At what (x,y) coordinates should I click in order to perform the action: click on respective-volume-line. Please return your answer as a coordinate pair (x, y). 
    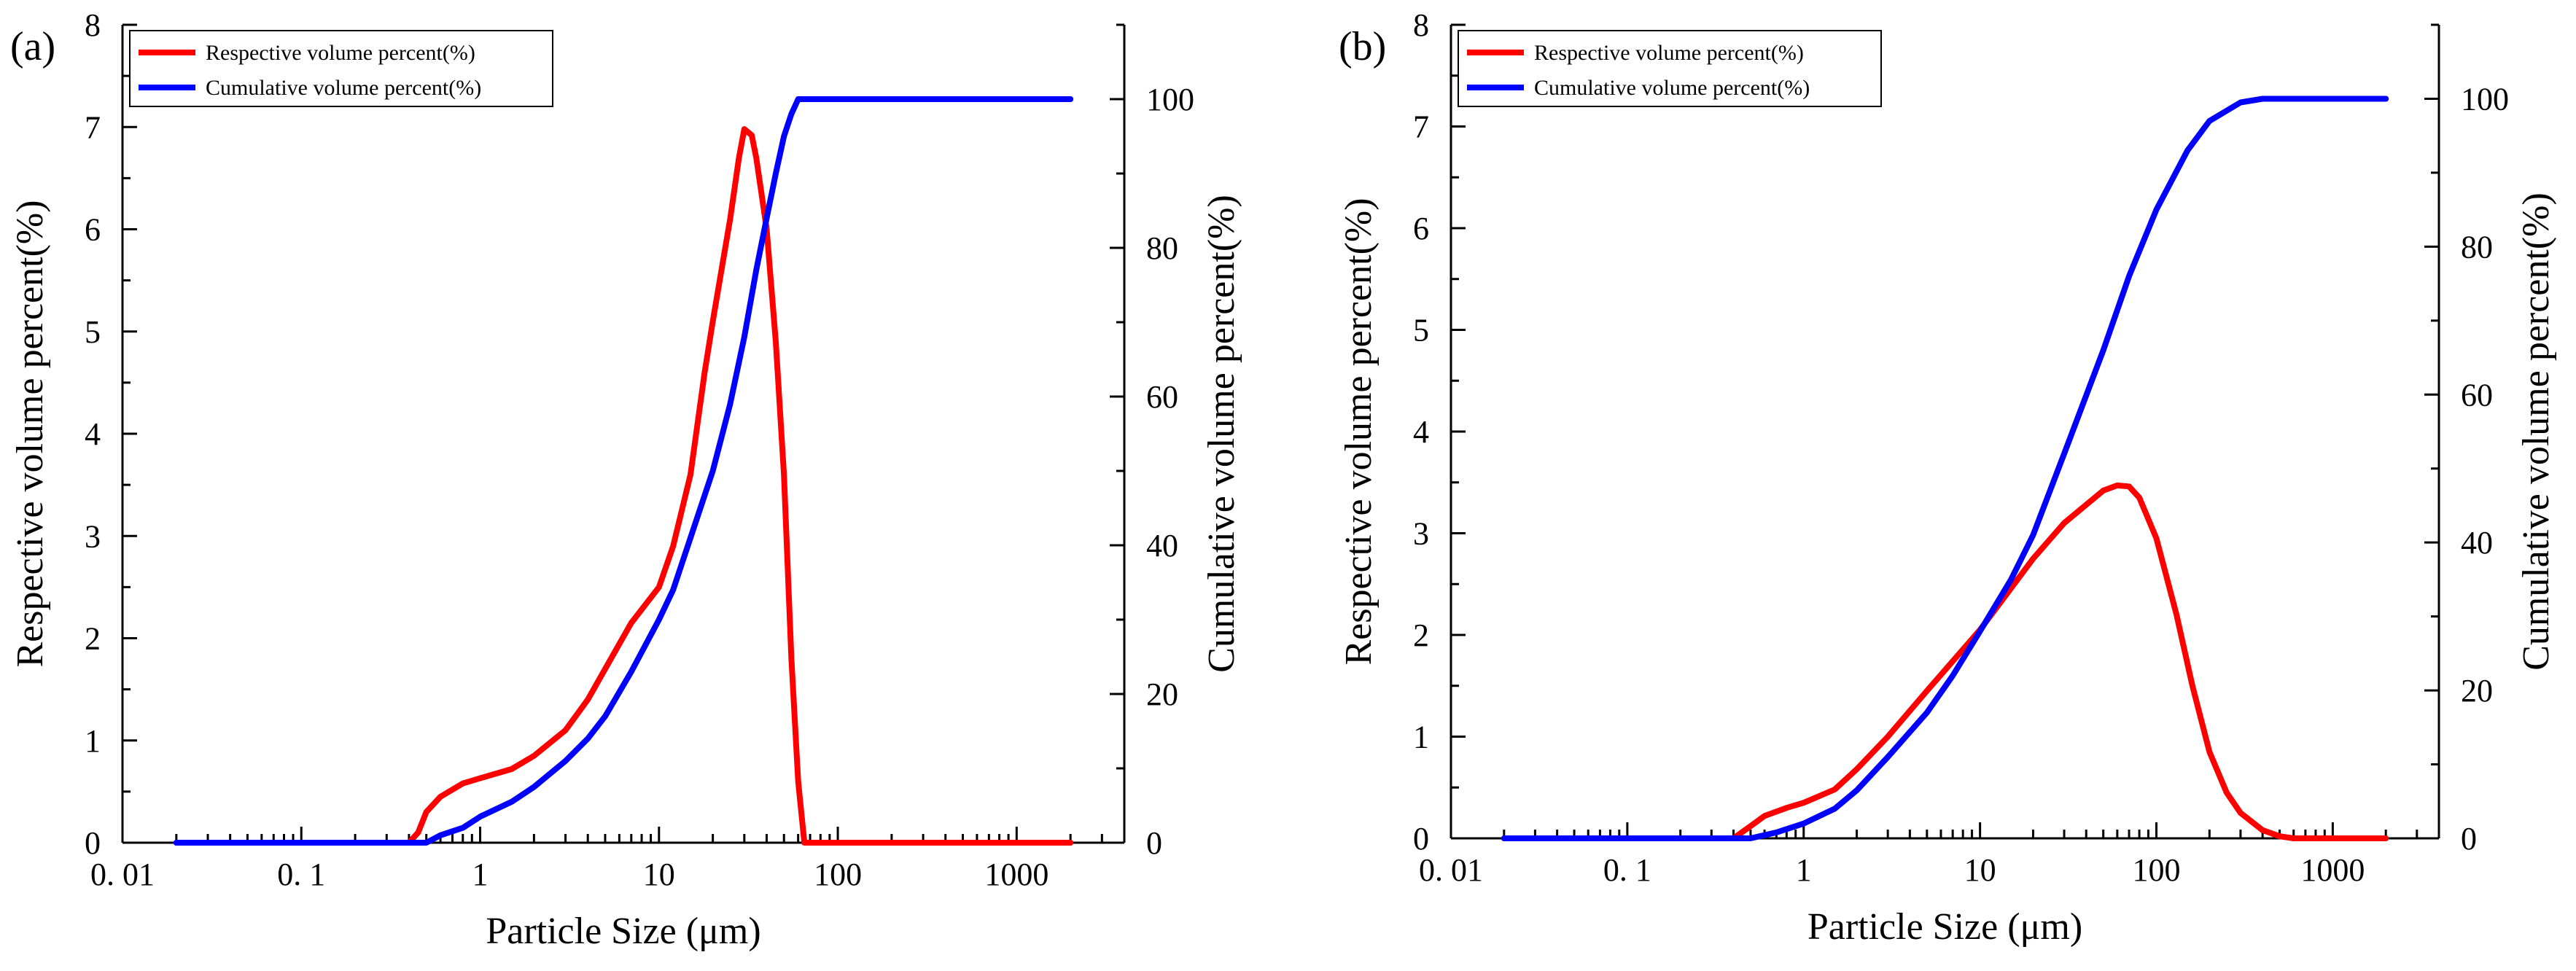
    Looking at the image, I should click on (1945, 661).